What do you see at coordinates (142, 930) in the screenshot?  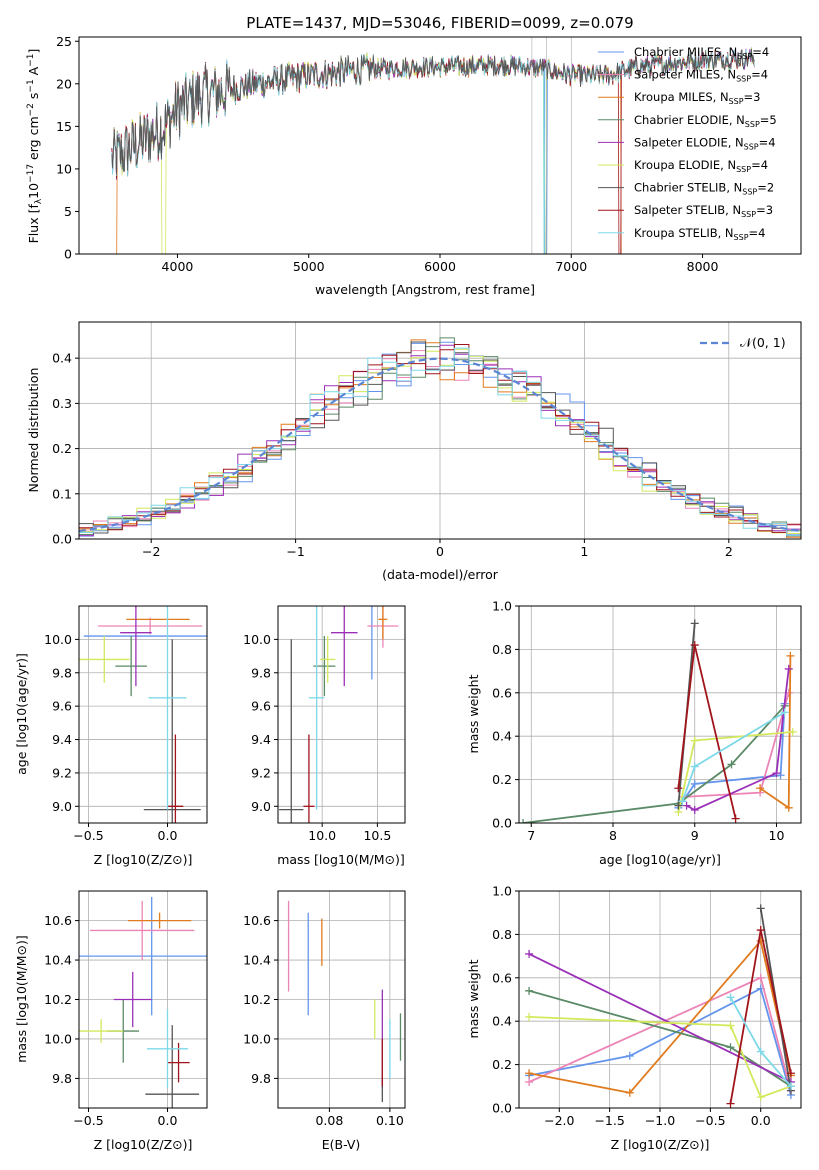 I see `errorbar-salpeter-miles` at bounding box center [142, 930].